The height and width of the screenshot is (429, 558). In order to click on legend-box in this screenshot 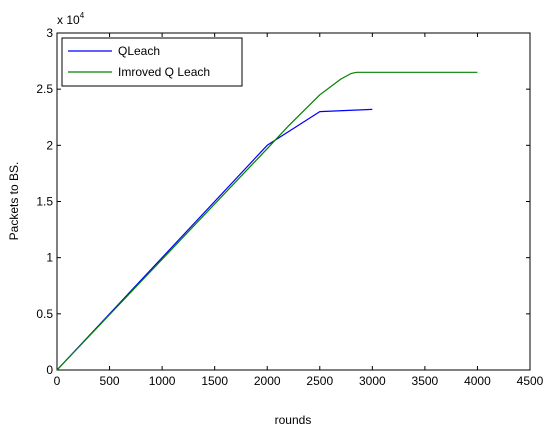, I will do `click(152, 62)`.